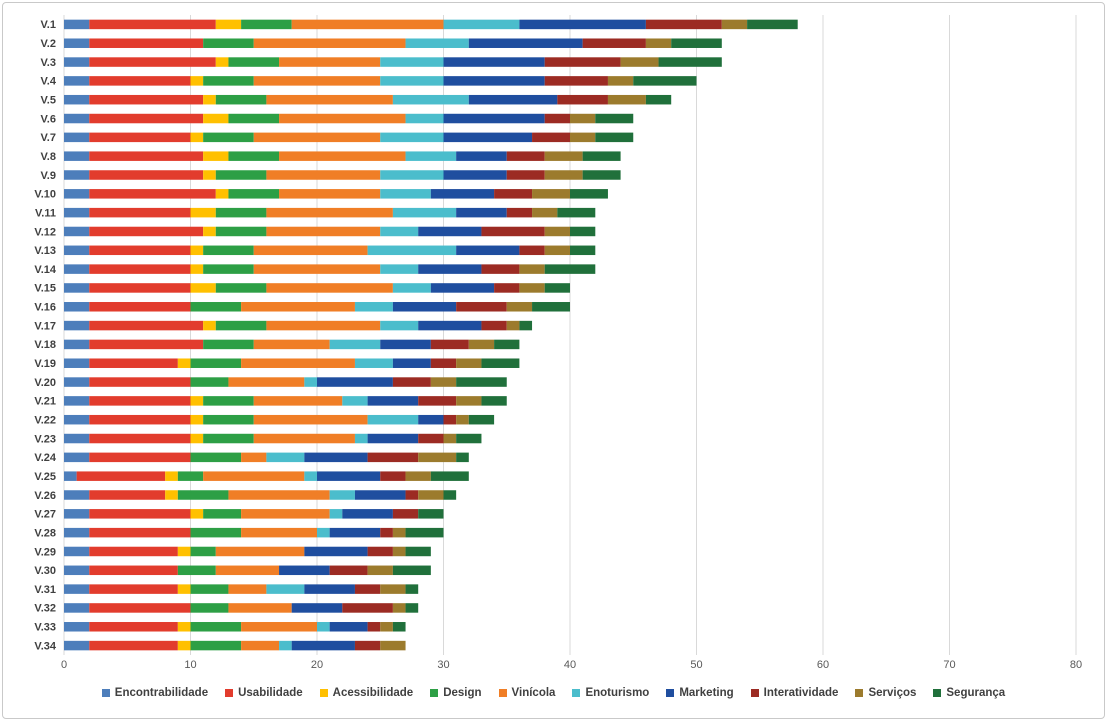 The image size is (1107, 724). Describe the element at coordinates (366, 693) in the screenshot. I see `legend-item: Acessibilidade` at that location.